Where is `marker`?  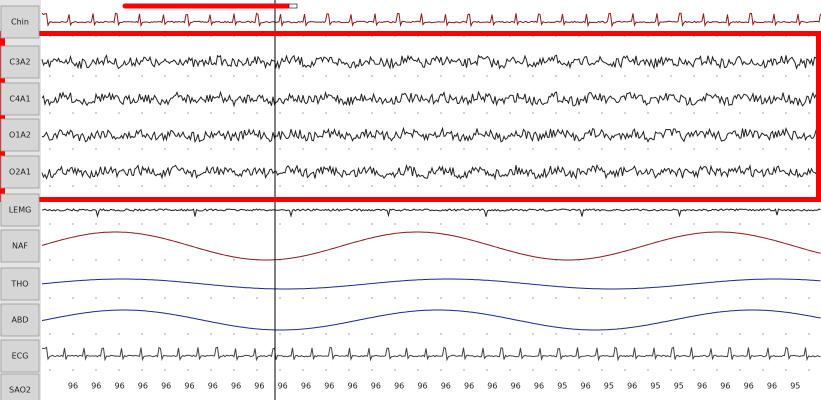 marker is located at coordinates (293, 6).